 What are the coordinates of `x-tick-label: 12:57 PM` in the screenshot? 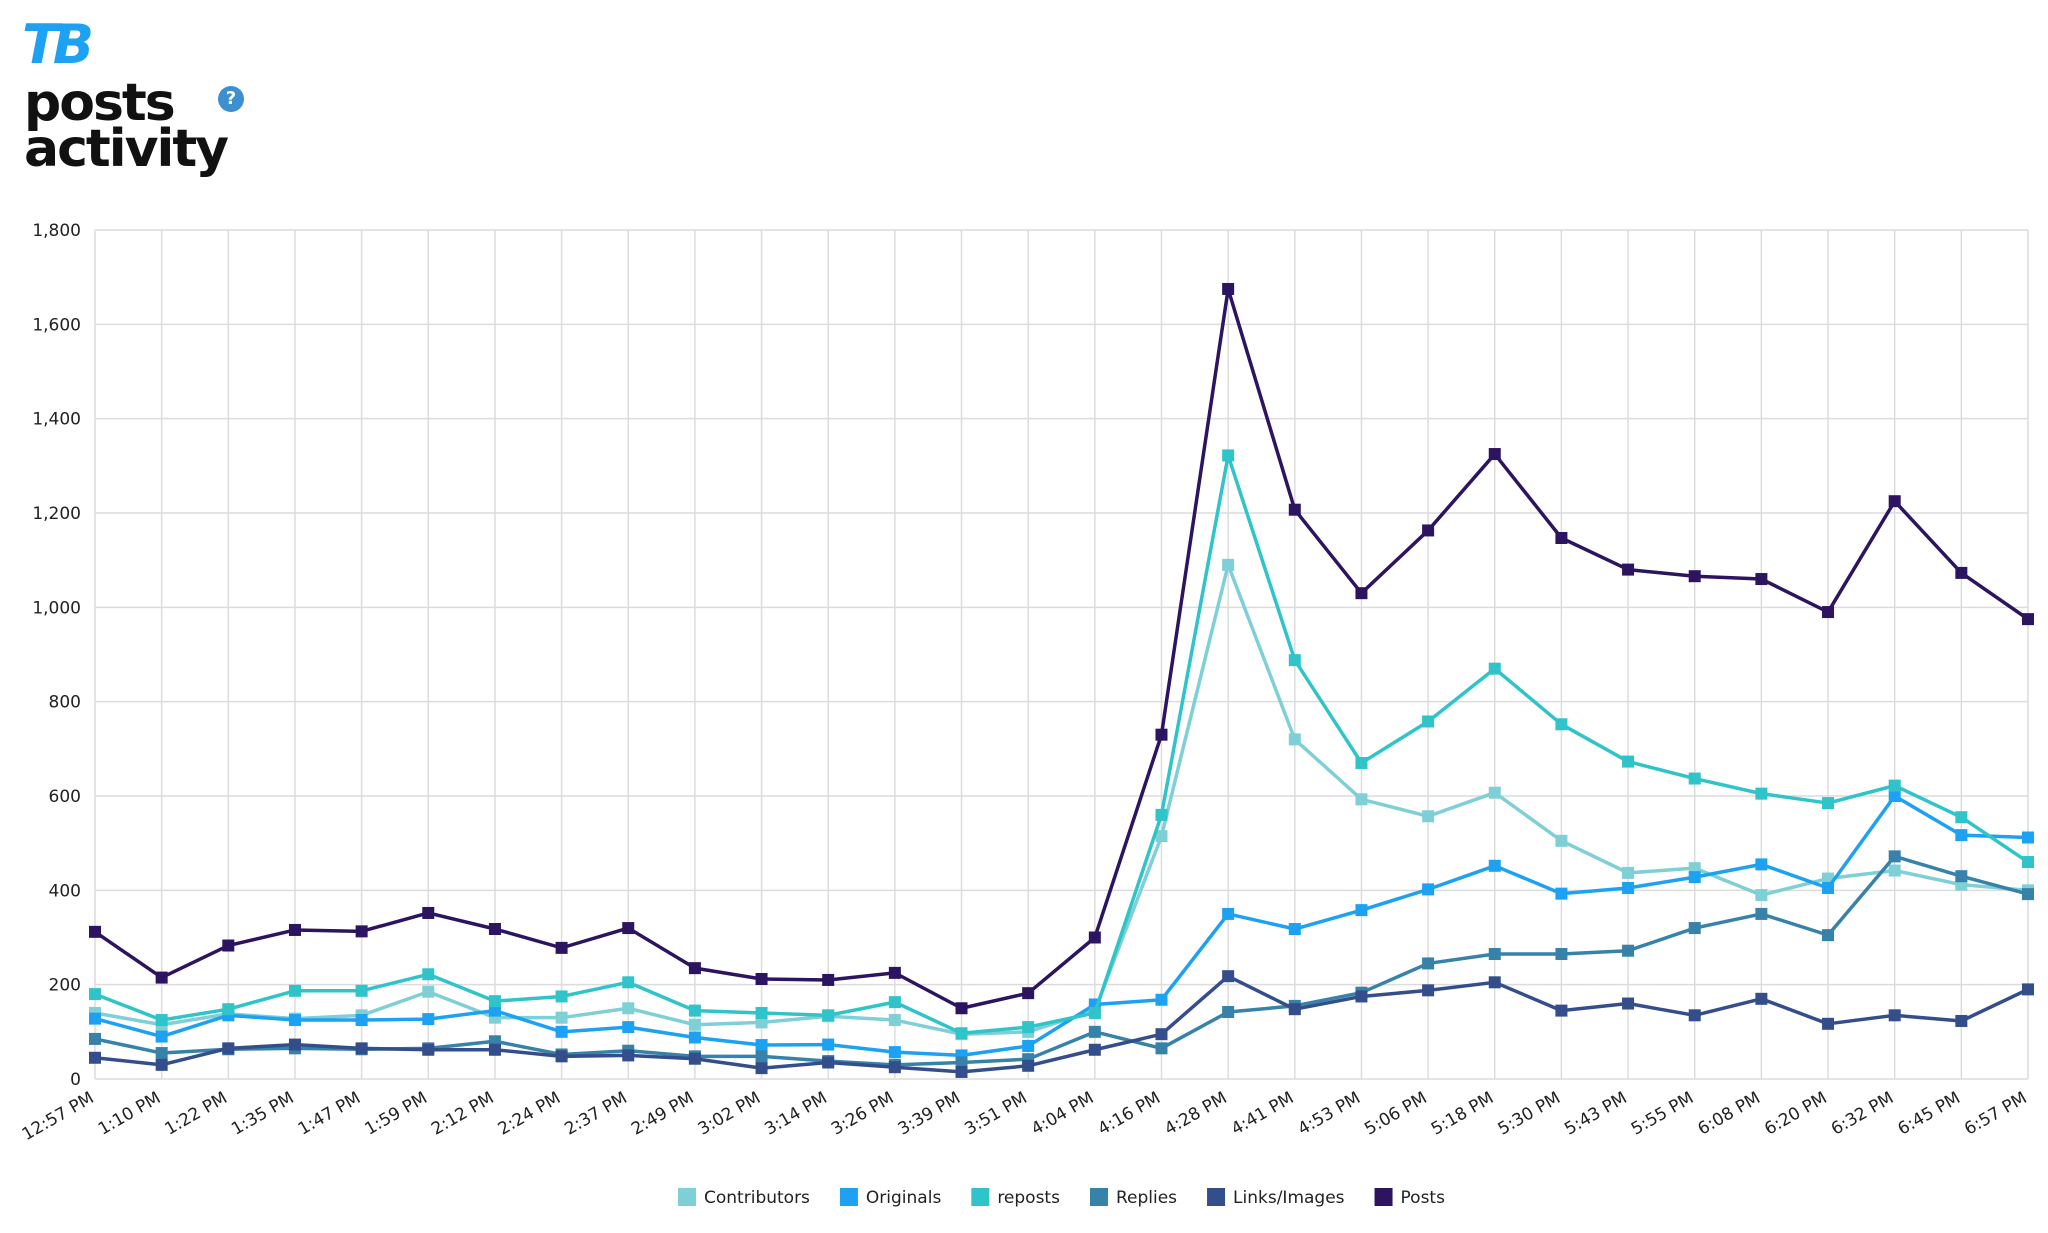 It's located at (58, 1116).